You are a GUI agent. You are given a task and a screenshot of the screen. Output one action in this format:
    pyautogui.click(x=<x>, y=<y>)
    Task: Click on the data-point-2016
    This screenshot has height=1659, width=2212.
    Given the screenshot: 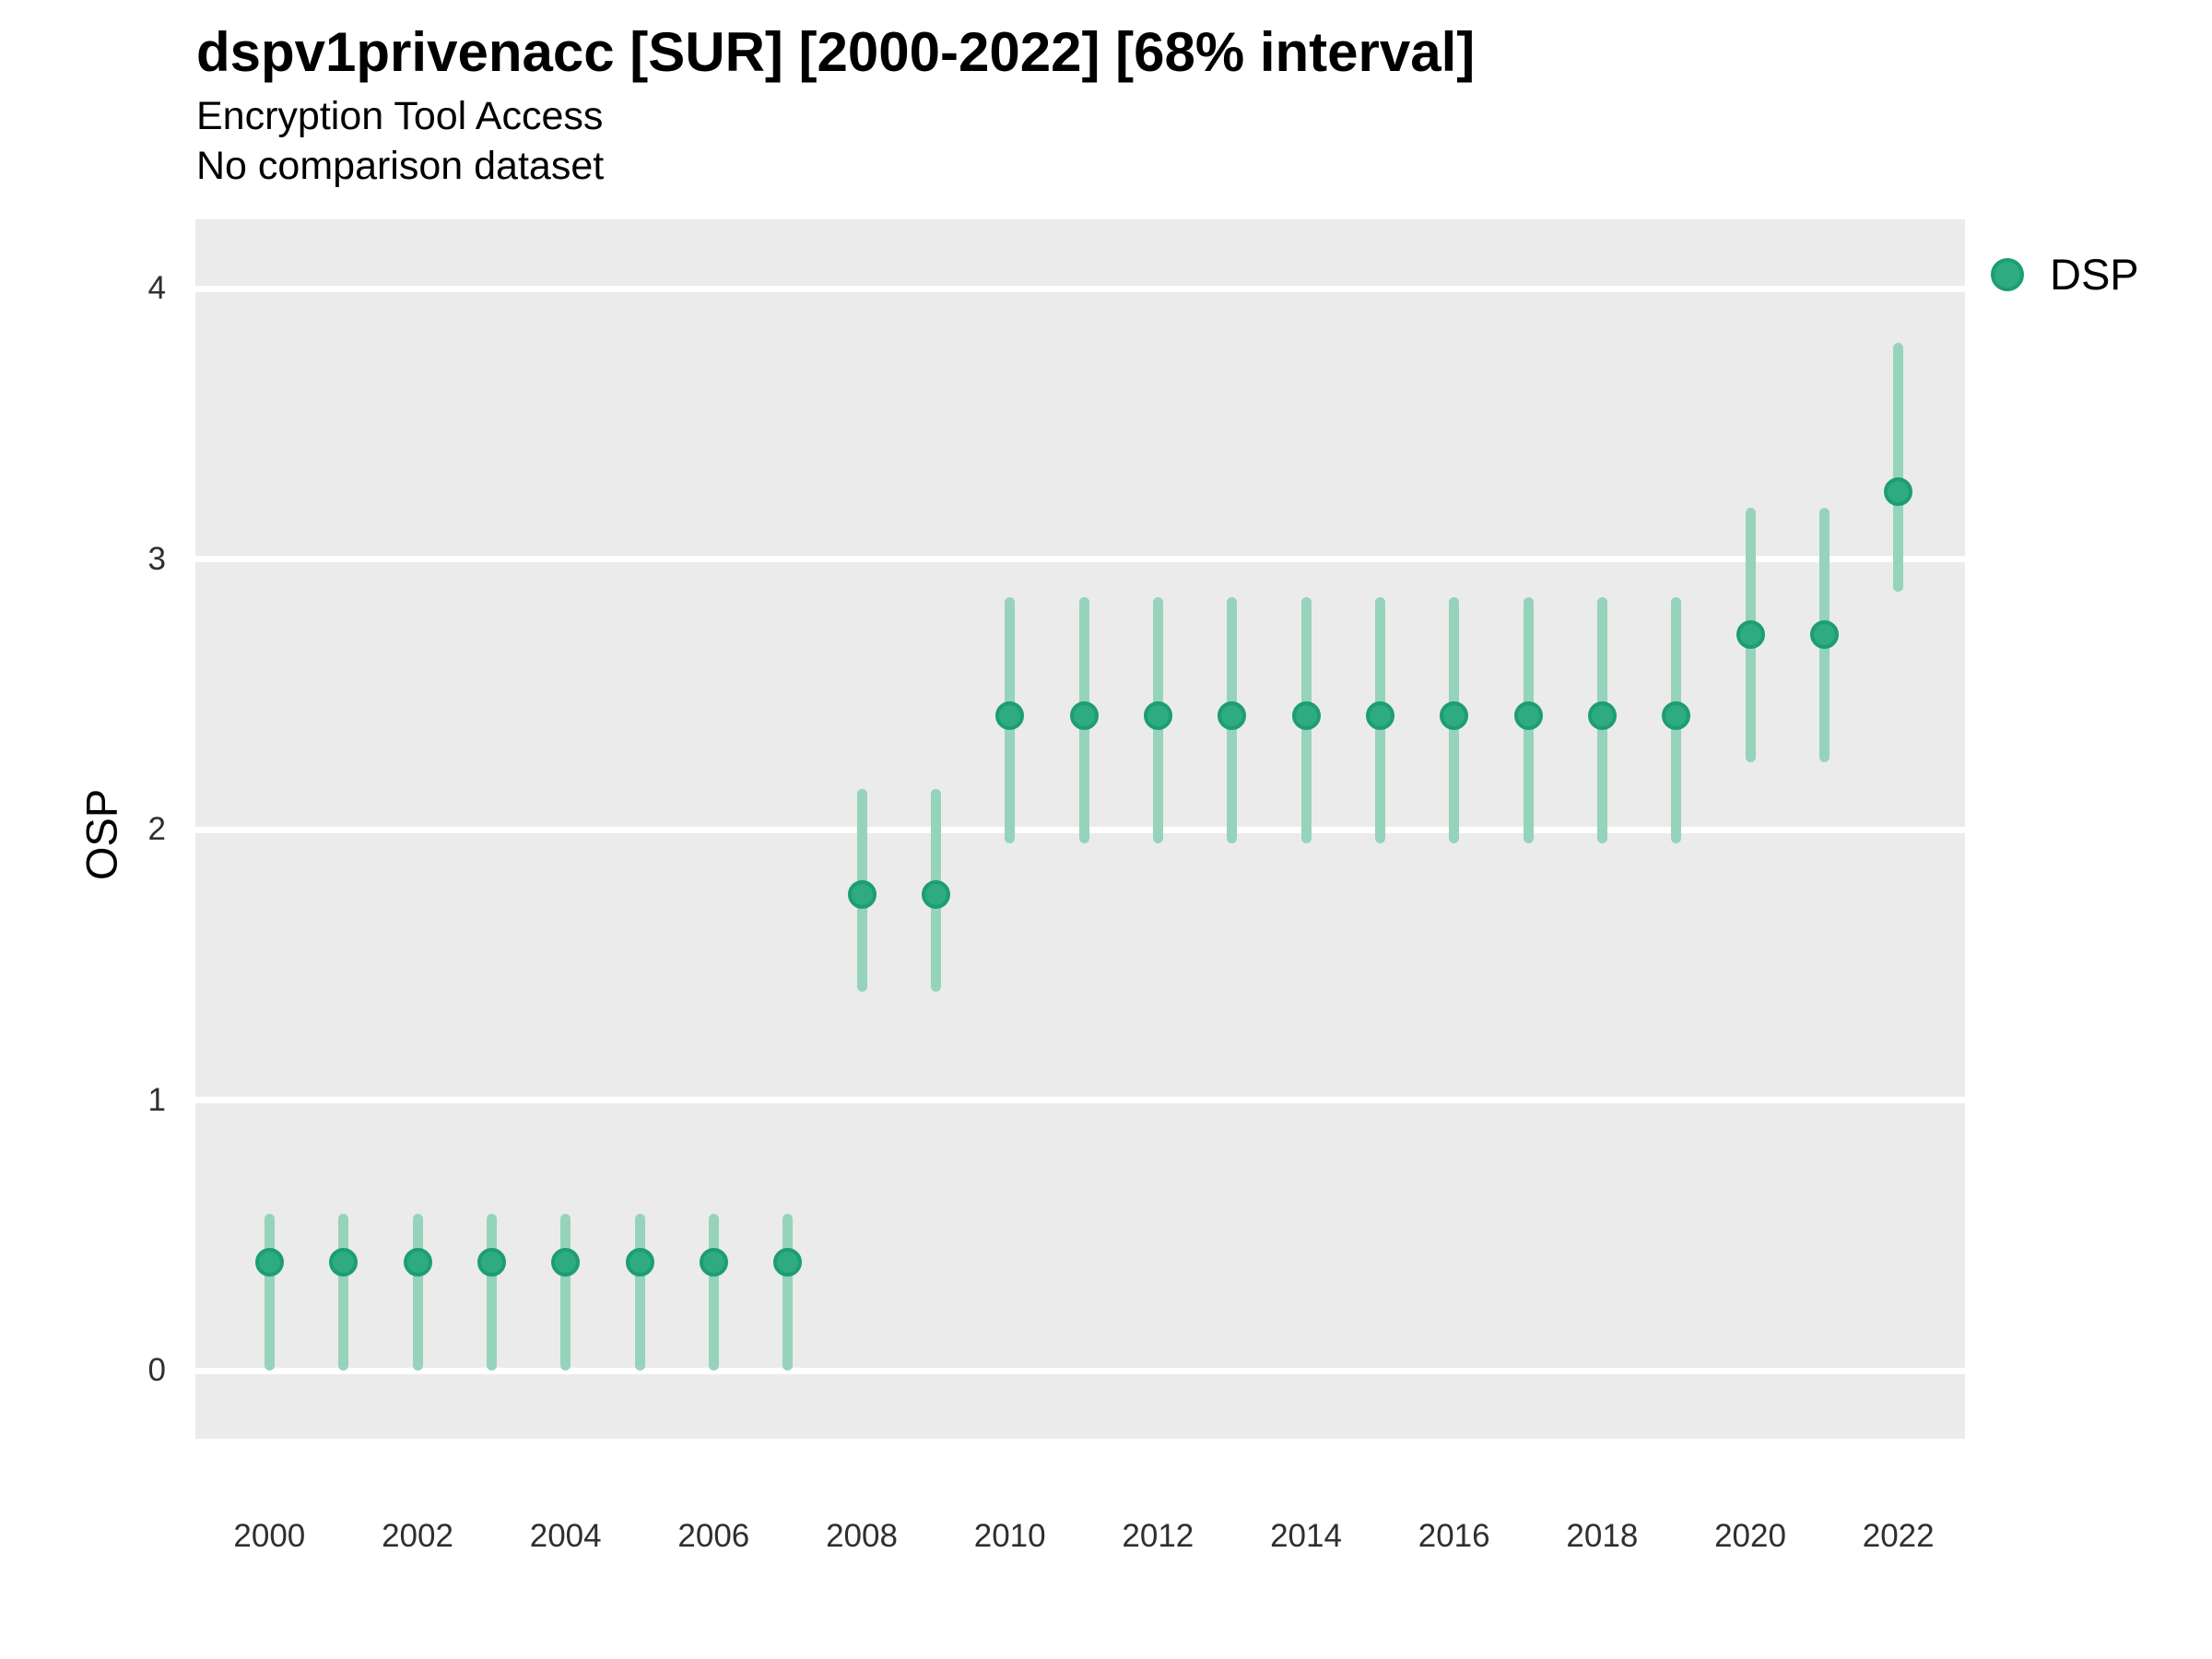 What is the action you would take?
    pyautogui.click(x=1454, y=716)
    